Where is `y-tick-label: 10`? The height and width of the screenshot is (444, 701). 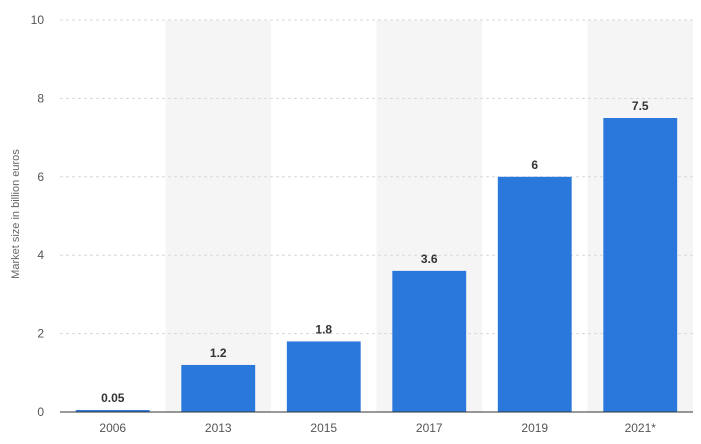 y-tick-label: 10 is located at coordinates (38, 20).